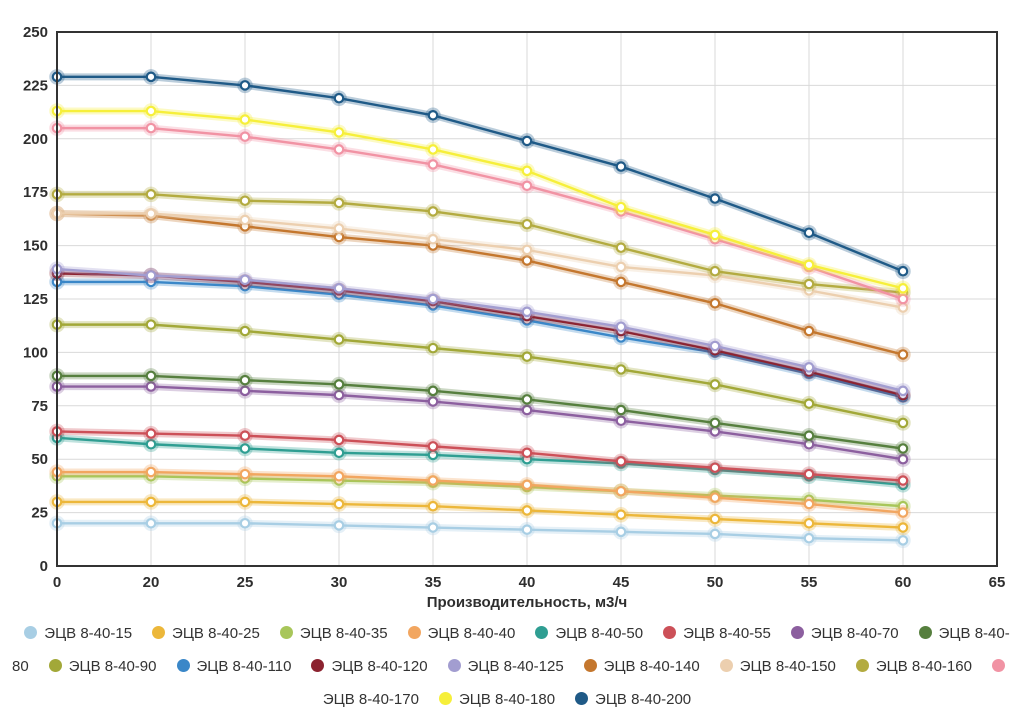 The height and width of the screenshot is (716, 1024). I want to click on series-ЭЦВ 8-40-15, so click(480, 532).